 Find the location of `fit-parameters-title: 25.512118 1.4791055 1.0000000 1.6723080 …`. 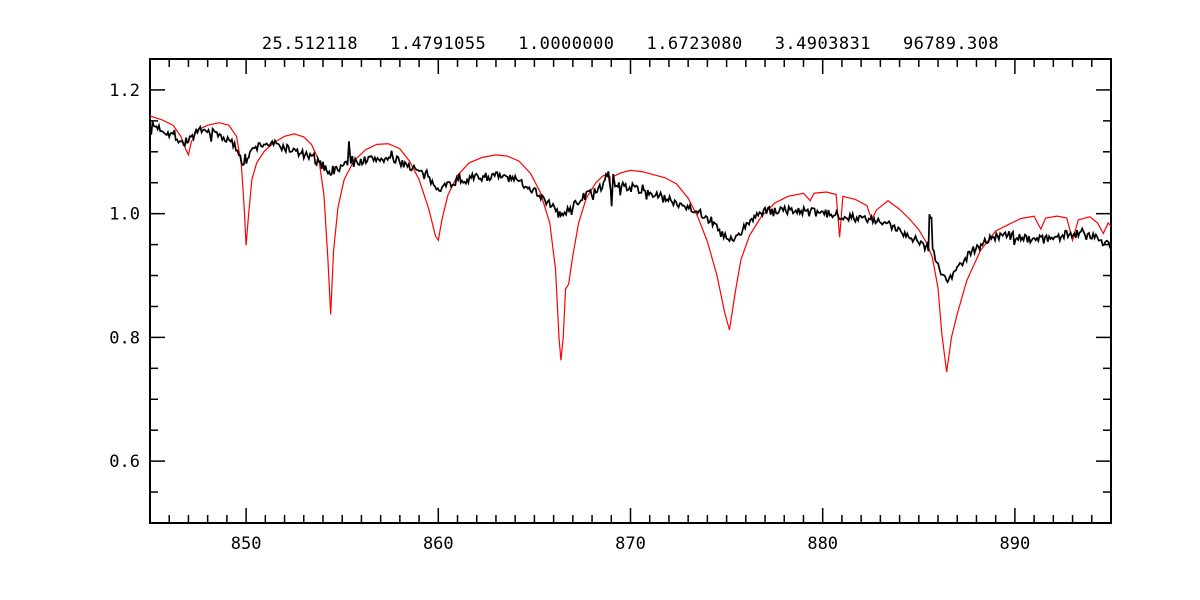

fit-parameters-title: 25.512118 1.4791055 1.0000000 1.6723080 … is located at coordinates (630, 44).